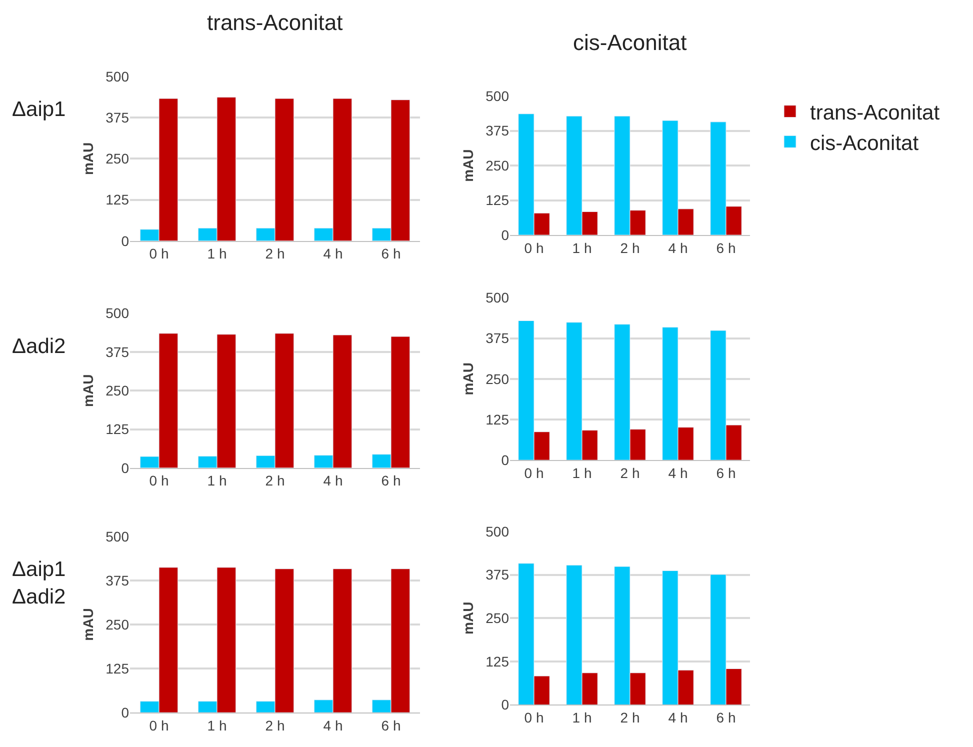 The height and width of the screenshot is (747, 973). Describe the element at coordinates (275, 22) in the screenshot. I see `chart-title: trans-Aconitat` at that location.